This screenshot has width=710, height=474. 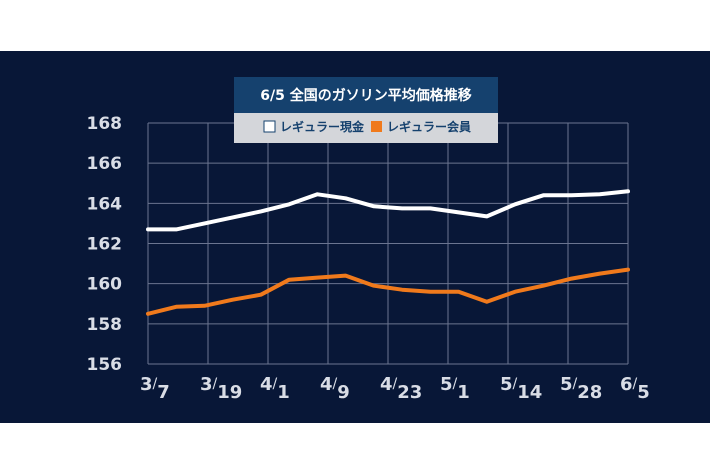 I want to click on x-axis-ticks: 3/7 3/19 4/1 4/9 4/23 5/1 5/14 5/28 6/5, so click(x=395, y=388).